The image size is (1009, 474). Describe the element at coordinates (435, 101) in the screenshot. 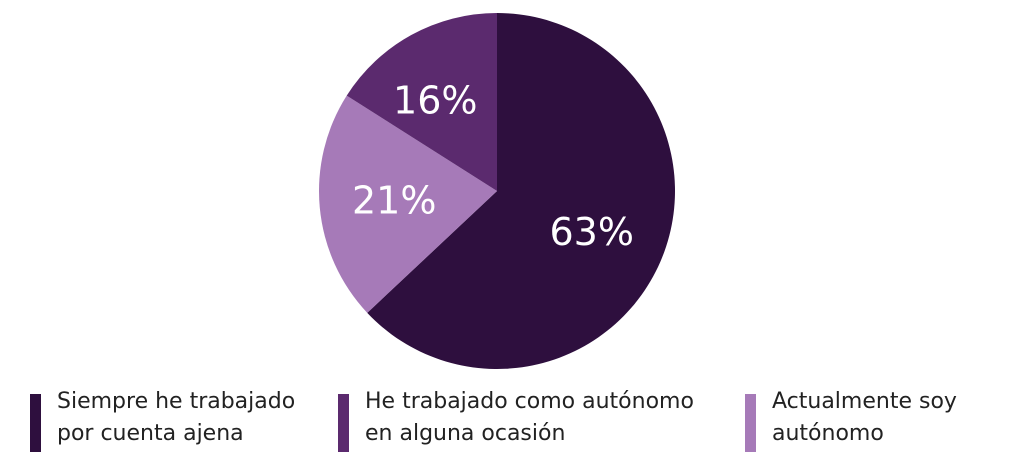

I see `pie-slice-label-2: 16%` at that location.